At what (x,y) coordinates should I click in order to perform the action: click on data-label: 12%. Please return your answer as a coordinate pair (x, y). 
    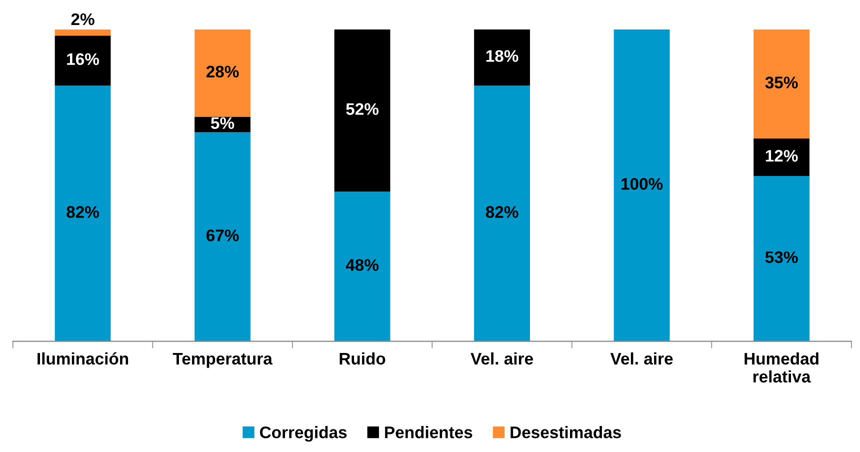
    Looking at the image, I should click on (782, 156).